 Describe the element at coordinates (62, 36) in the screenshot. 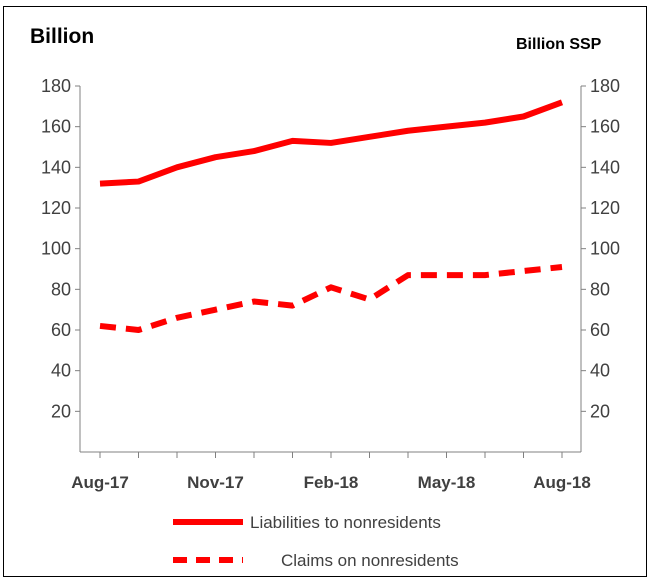

I see `chart-title-left: Billion` at that location.